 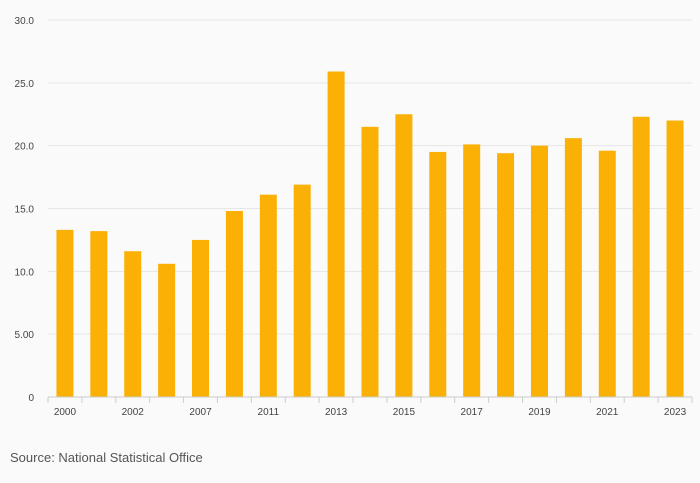 I want to click on x-axis, so click(x=370, y=399).